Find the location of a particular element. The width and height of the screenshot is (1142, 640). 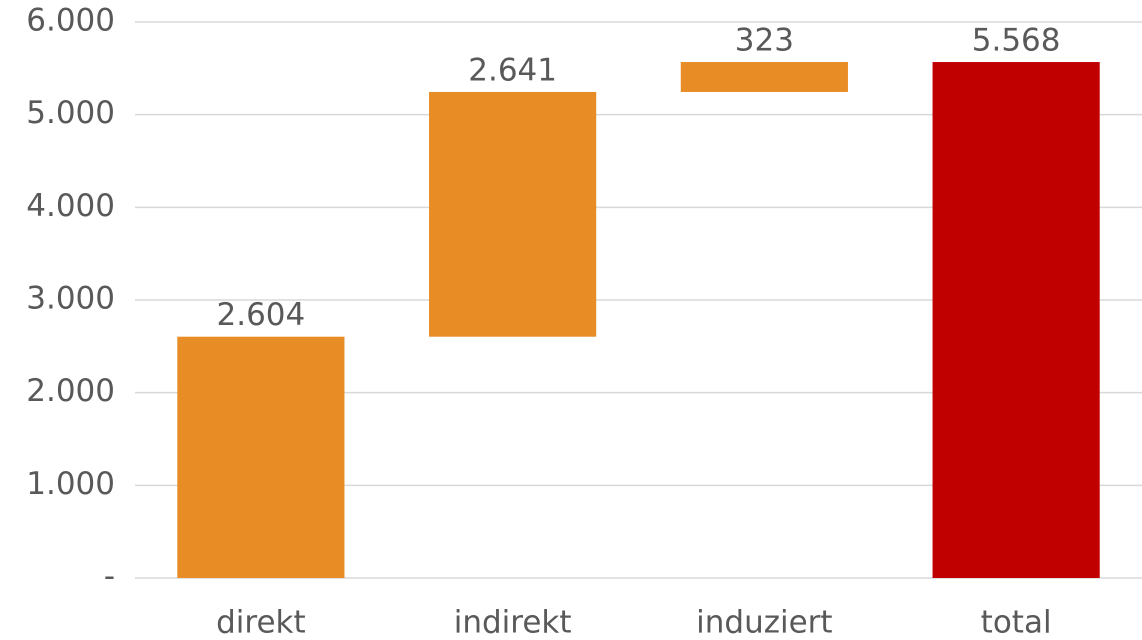

y-tick-label: 3.000 is located at coordinates (70, 299).